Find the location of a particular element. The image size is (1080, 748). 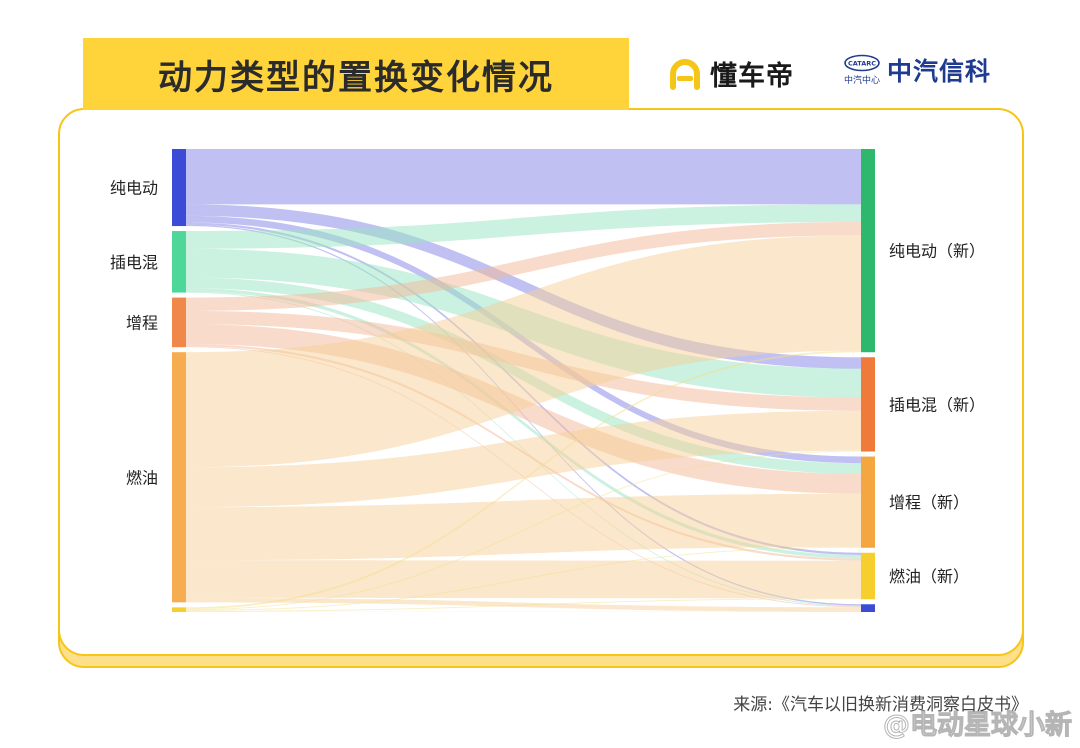

target-label-0: 纯电动（新） is located at coordinates (937, 251).